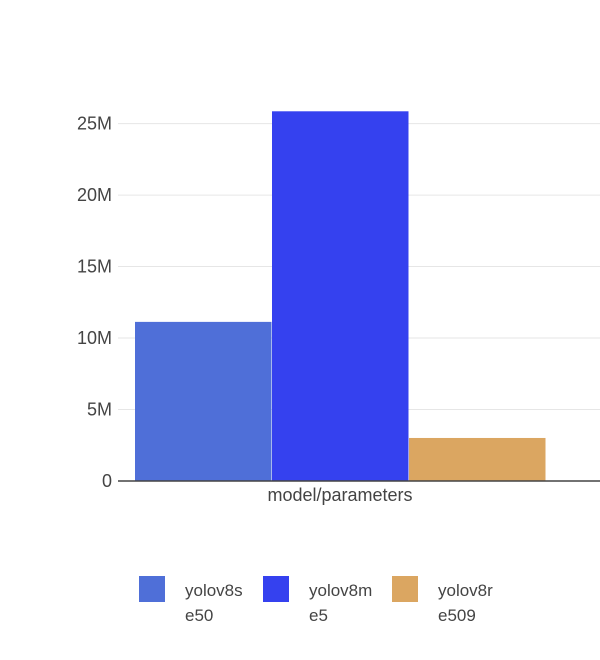 The height and width of the screenshot is (660, 600). What do you see at coordinates (94, 124) in the screenshot?
I see `y-tick-label: 25M` at bounding box center [94, 124].